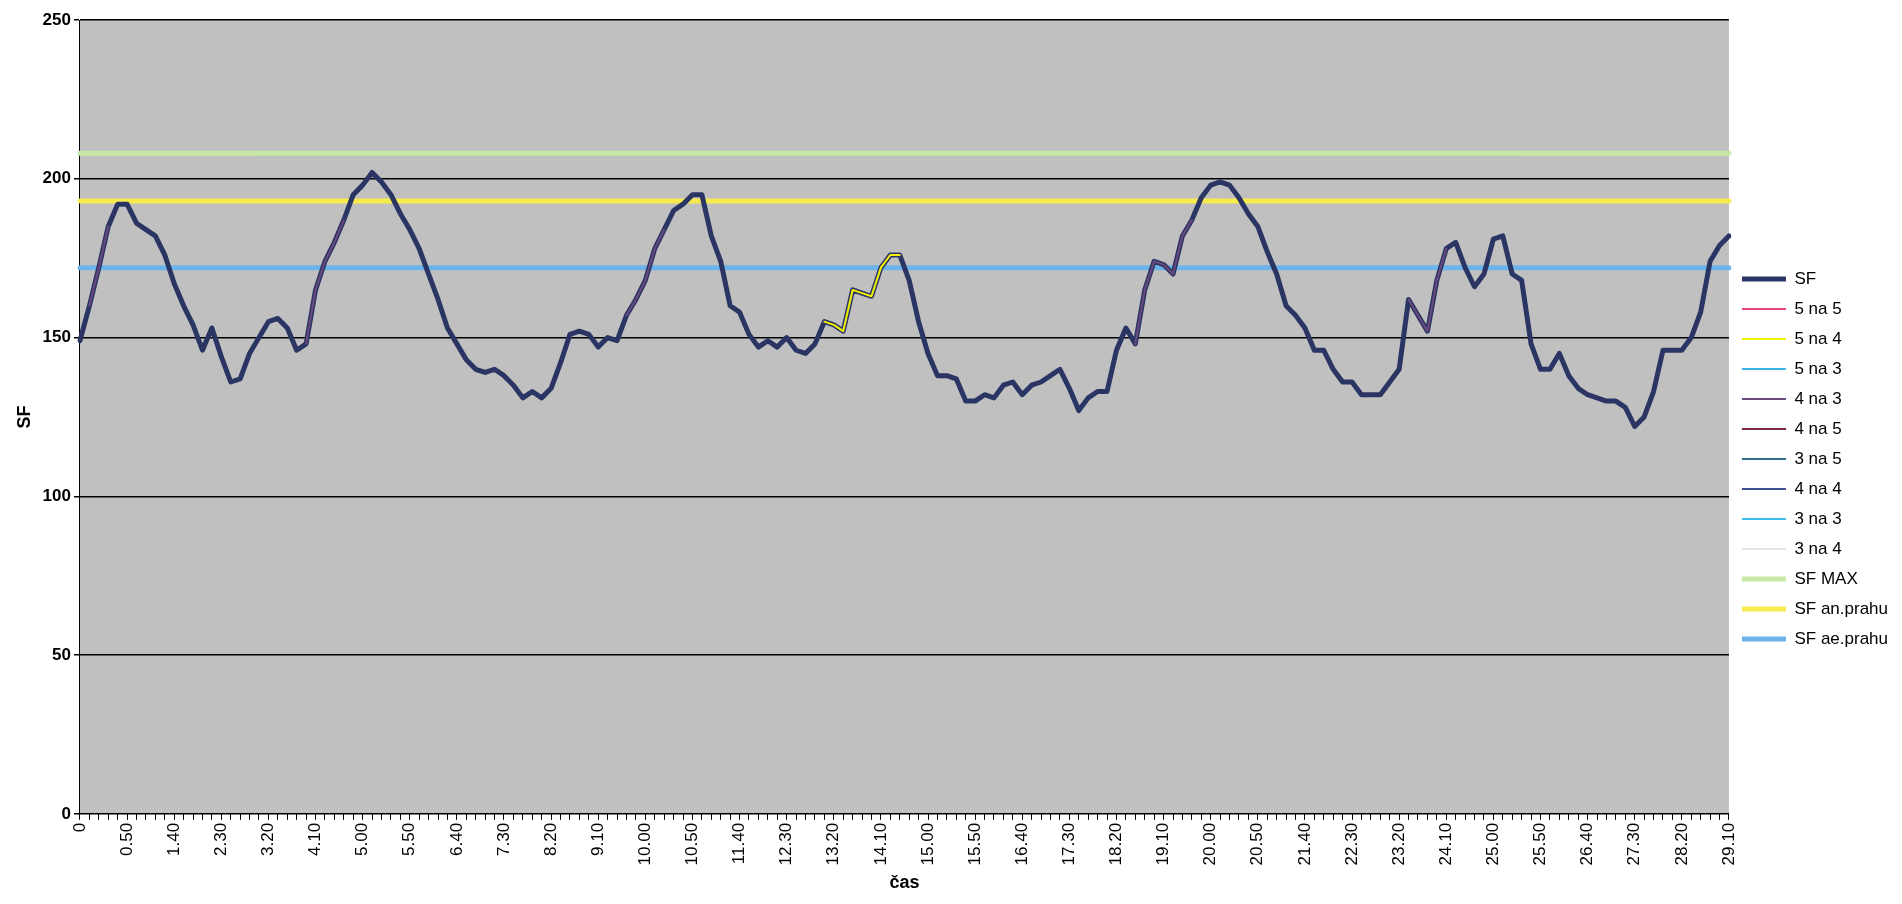 The image size is (1902, 904). I want to click on legend-label: SF an.prahu, so click(1841, 608).